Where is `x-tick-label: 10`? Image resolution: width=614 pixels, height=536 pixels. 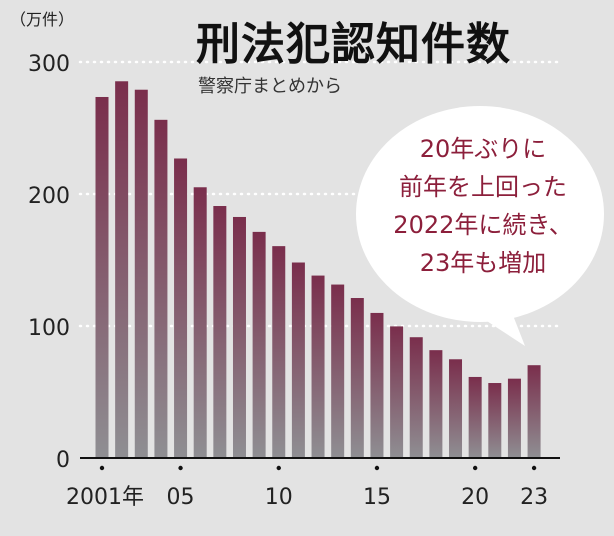
x-tick-label: 10 is located at coordinates (279, 497).